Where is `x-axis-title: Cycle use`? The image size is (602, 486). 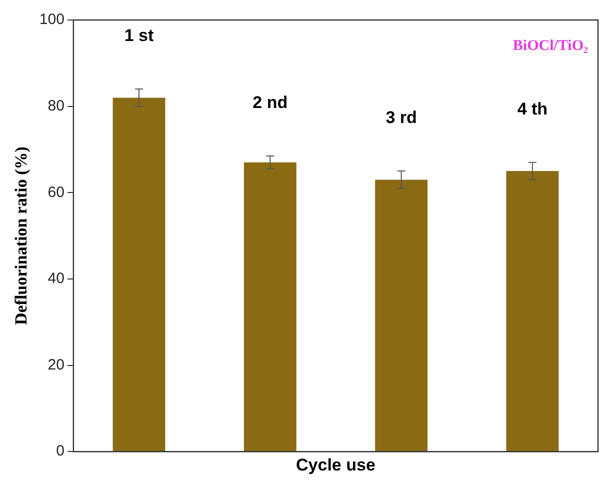
x-axis-title: Cycle use is located at coordinates (336, 464).